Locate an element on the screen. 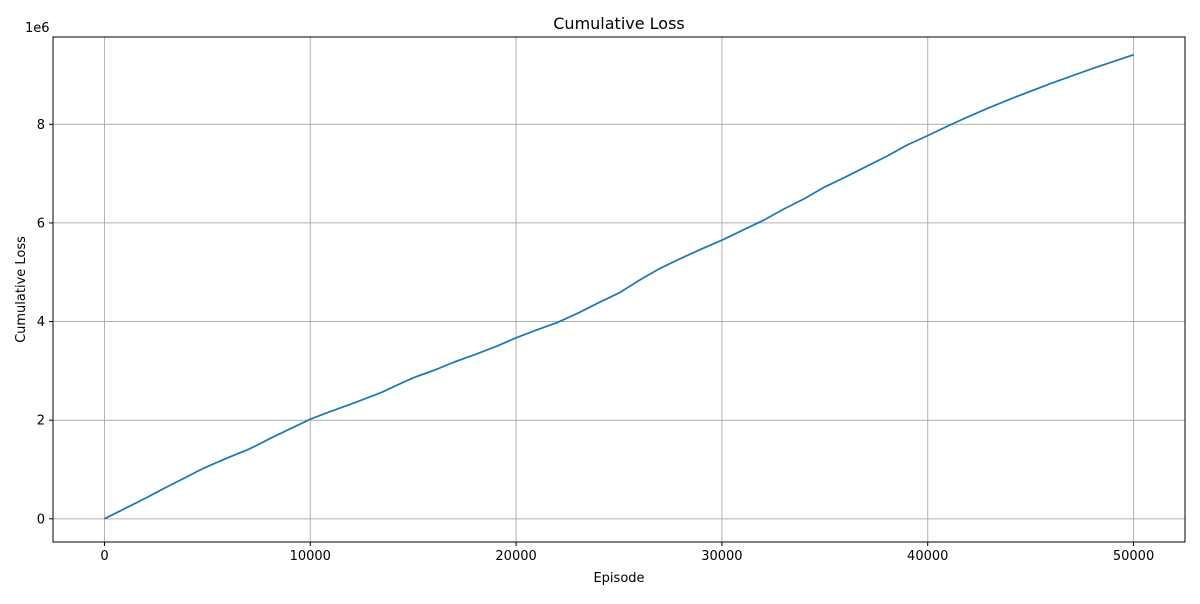 The image size is (1200, 604). x-tick-label: 40000 is located at coordinates (927, 556).